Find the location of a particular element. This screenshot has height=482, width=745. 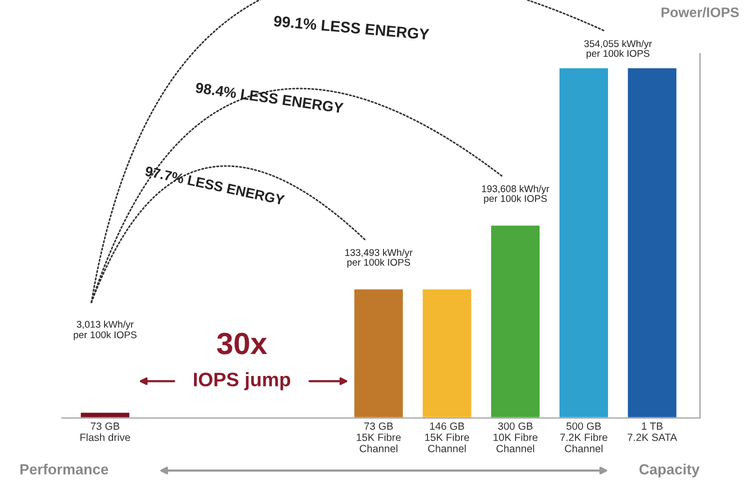

annotation: 97.7% LESS ENERGY is located at coordinates (215, 186).